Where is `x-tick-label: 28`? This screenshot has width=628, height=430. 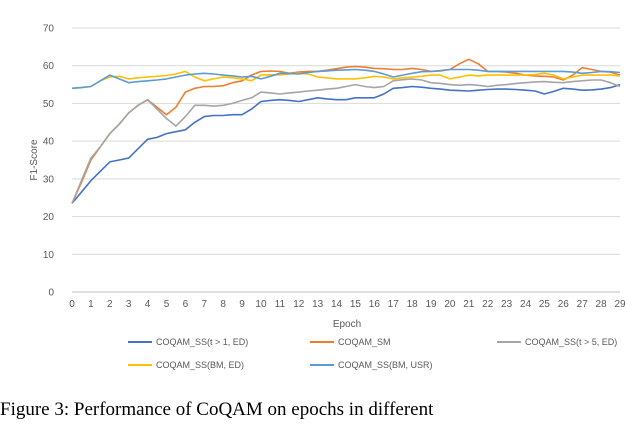
x-tick-label: 28 is located at coordinates (602, 304).